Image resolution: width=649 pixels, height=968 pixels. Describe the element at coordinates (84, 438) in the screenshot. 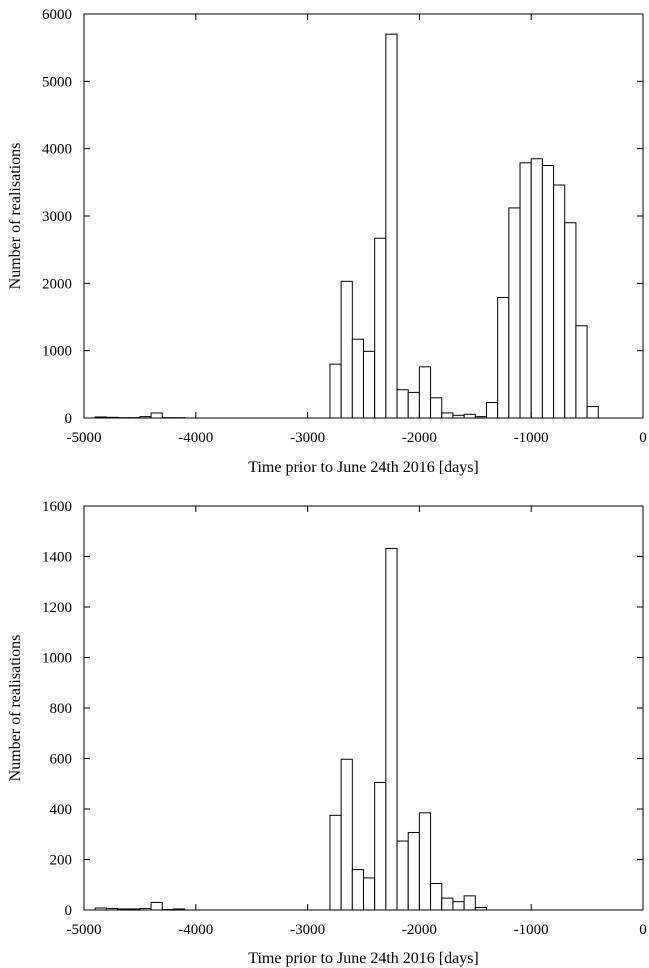

I see `top-xtick-label-0: -5000` at that location.